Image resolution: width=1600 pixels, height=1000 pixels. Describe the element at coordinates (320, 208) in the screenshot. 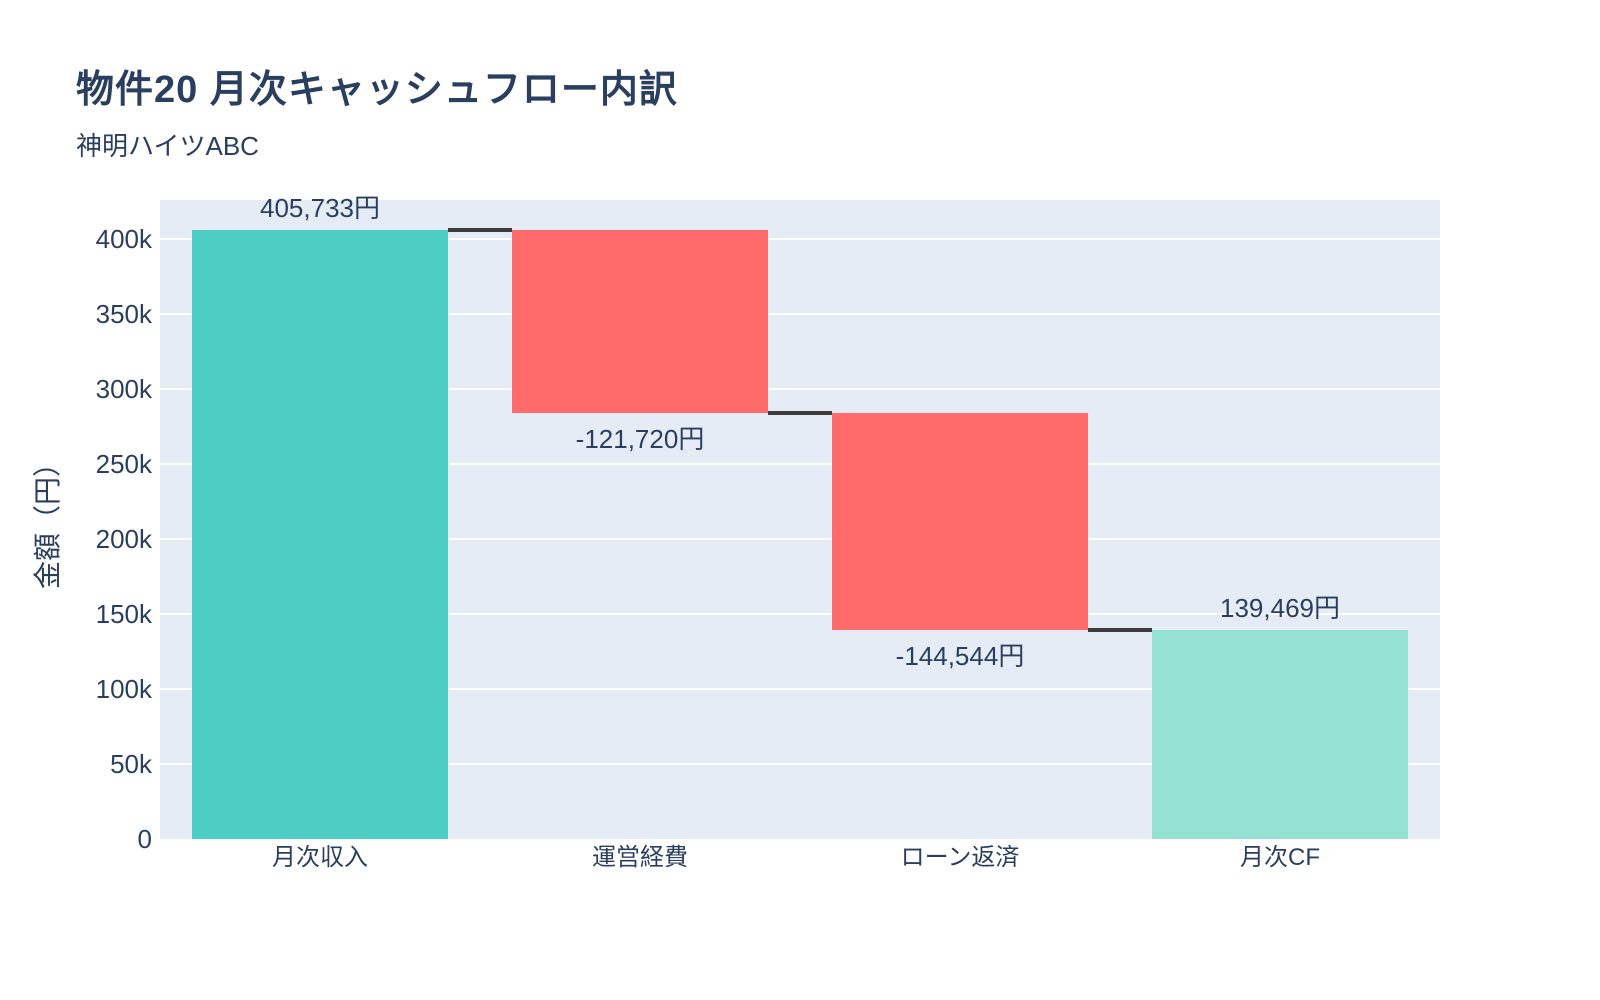

I see `bar-value-label: 405,733円` at that location.